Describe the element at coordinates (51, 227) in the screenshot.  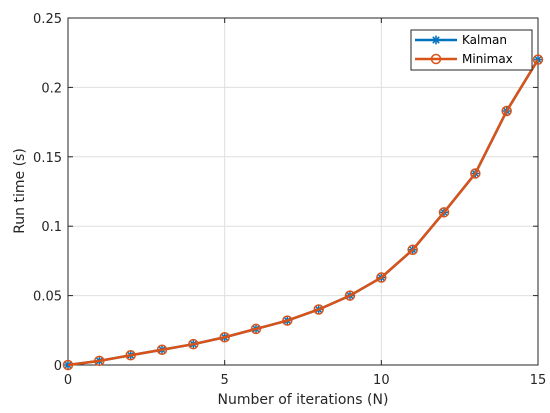
I see `y-tick-label: 0.1` at that location.